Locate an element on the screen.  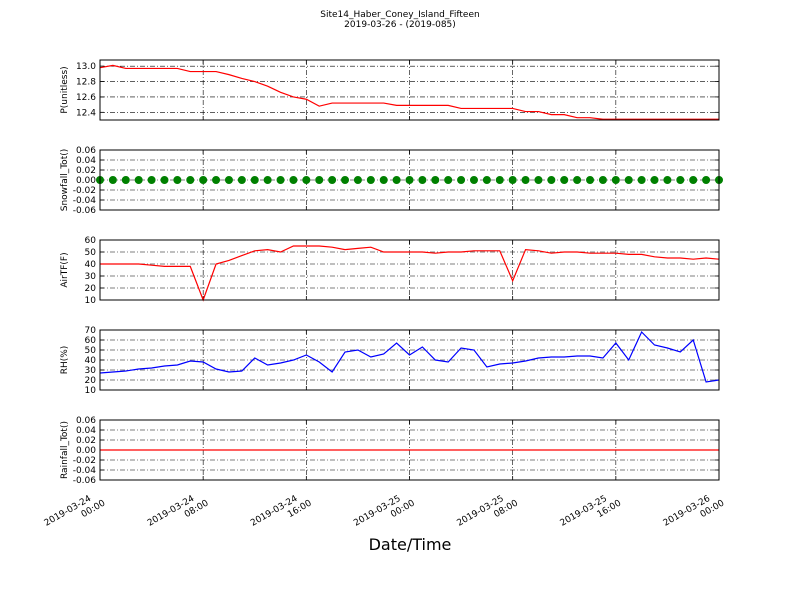
y-tick-label: 12.6 is located at coordinates (86, 98).